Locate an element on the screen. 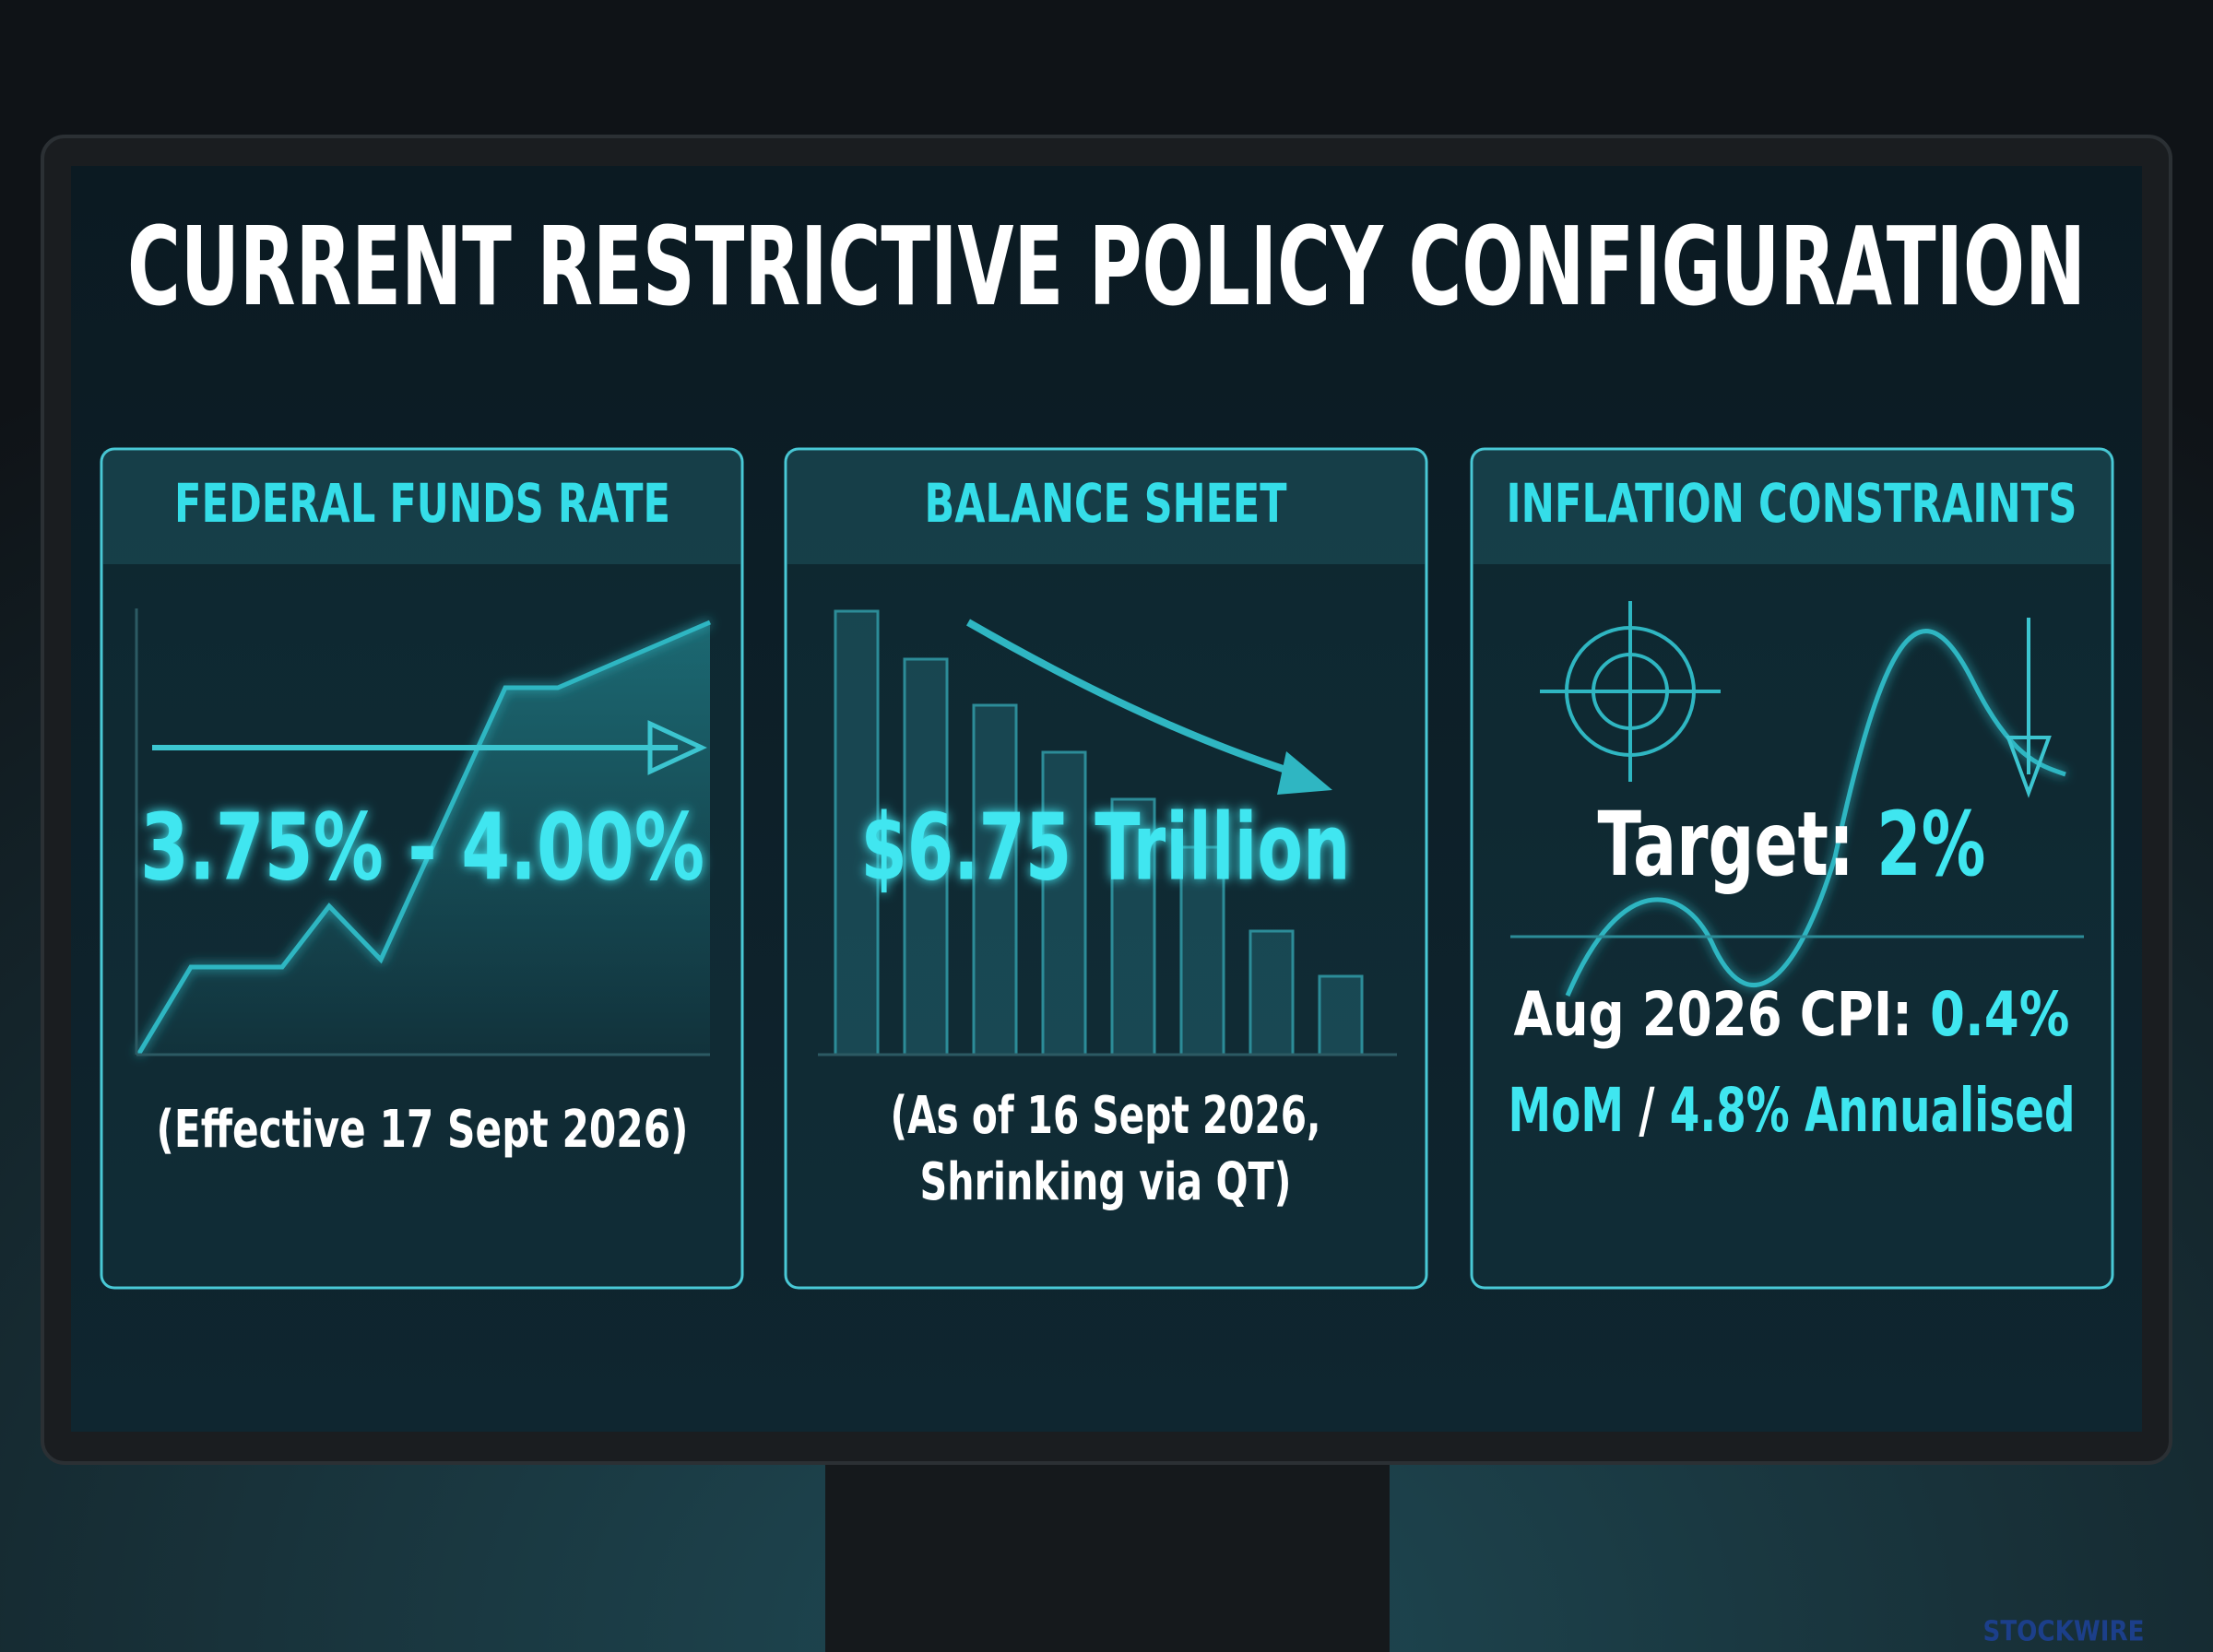 The image size is (2213, 1652). monitor-stand is located at coordinates (1107, 1557).